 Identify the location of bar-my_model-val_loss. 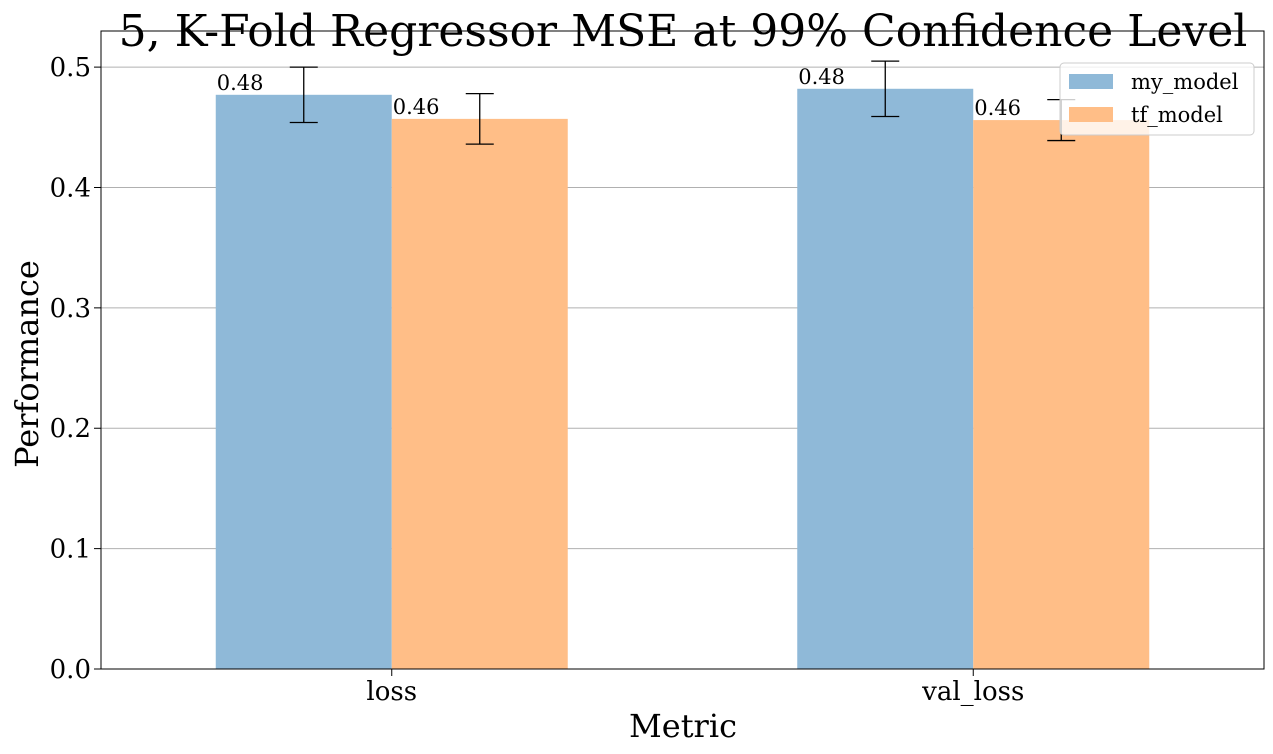
(885, 379).